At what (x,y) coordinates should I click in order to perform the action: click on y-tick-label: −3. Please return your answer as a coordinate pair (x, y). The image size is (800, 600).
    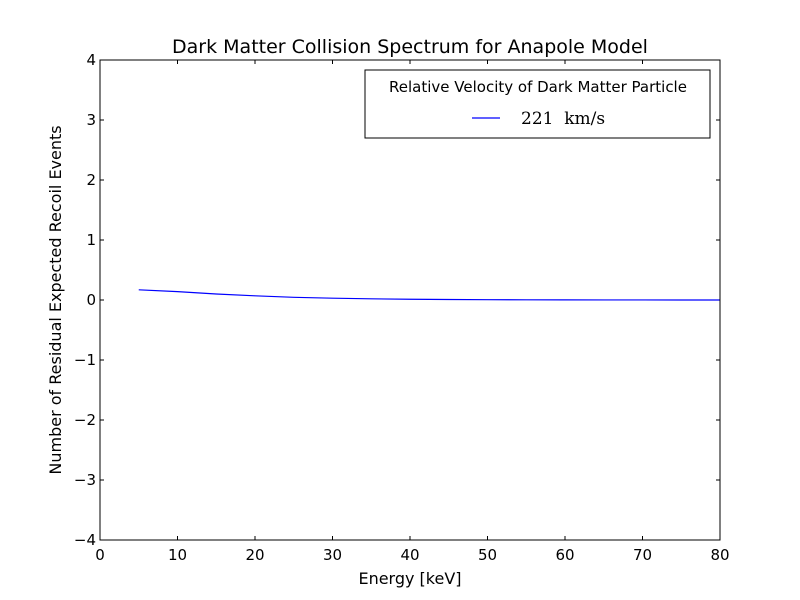
    Looking at the image, I should click on (85, 480).